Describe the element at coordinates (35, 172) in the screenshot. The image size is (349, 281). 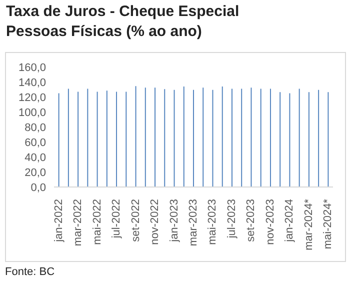
I see `y-tick-label: 20,0` at that location.